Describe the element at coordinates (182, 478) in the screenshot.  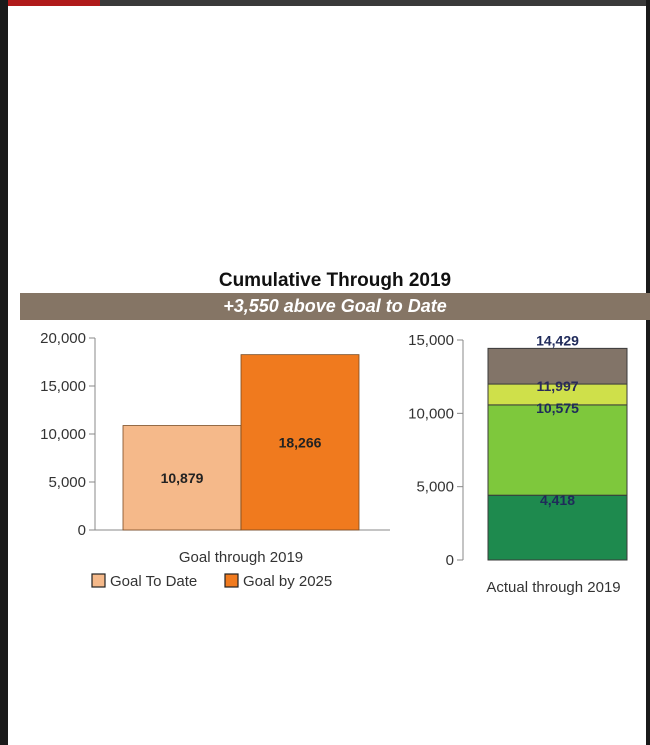
I see `data-label: 10,879` at that location.